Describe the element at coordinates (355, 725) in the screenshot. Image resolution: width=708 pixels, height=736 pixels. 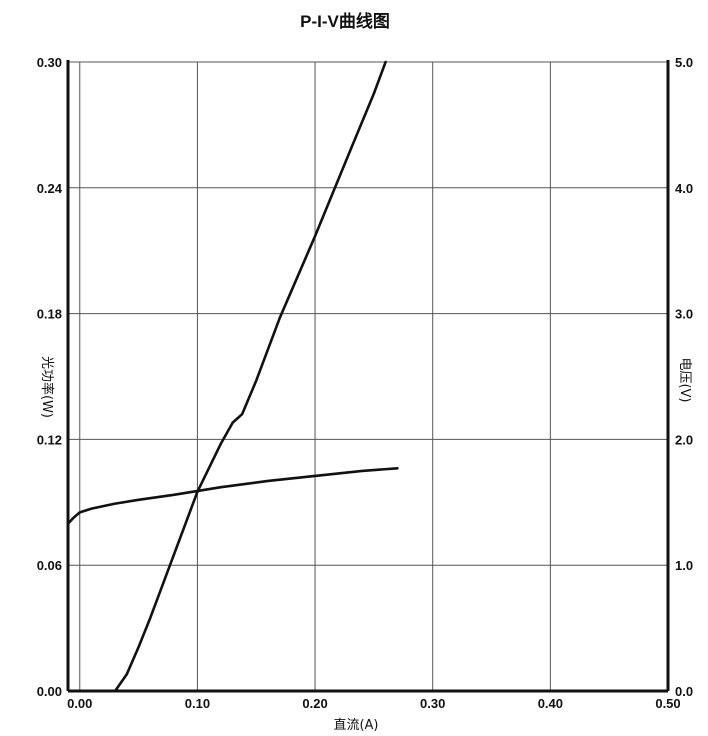
I see `x-axis-label: 直流(A)` at that location.